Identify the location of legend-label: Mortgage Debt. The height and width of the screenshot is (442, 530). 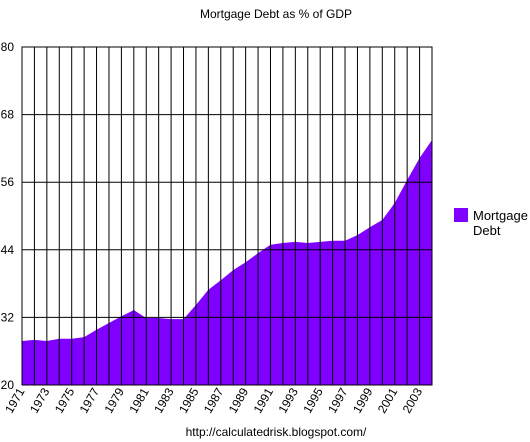
(500, 223).